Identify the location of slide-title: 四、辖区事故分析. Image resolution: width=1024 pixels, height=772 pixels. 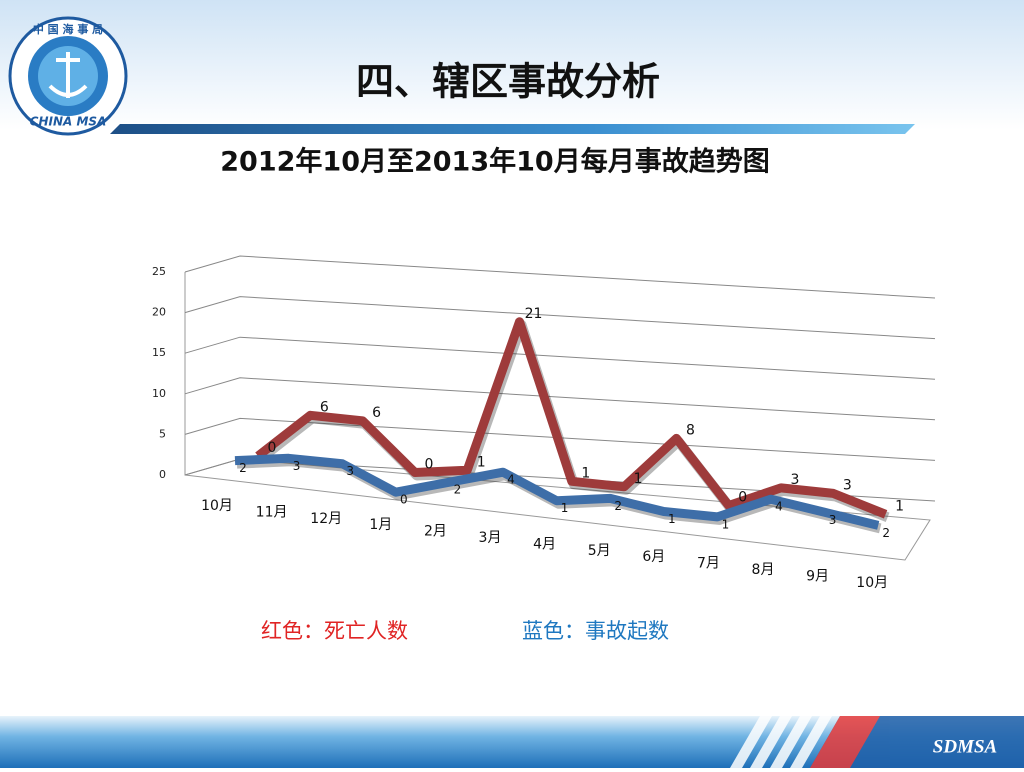
(508, 82).